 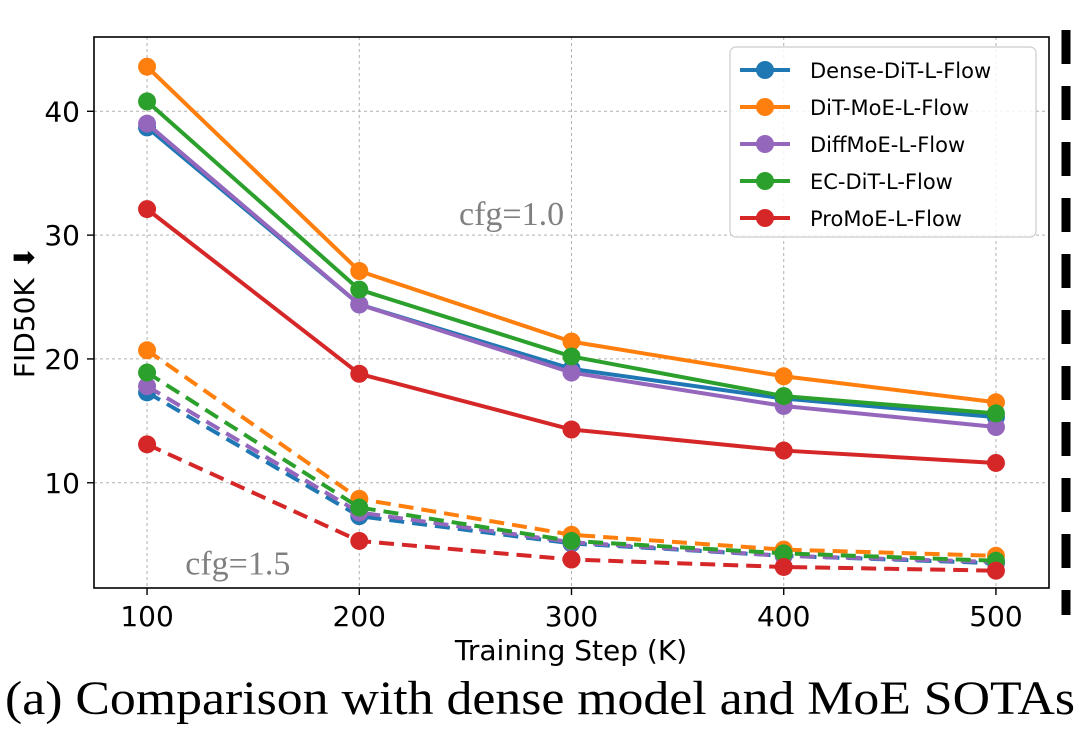 What do you see at coordinates (783, 616) in the screenshot?
I see `x-tick-label: 400` at bounding box center [783, 616].